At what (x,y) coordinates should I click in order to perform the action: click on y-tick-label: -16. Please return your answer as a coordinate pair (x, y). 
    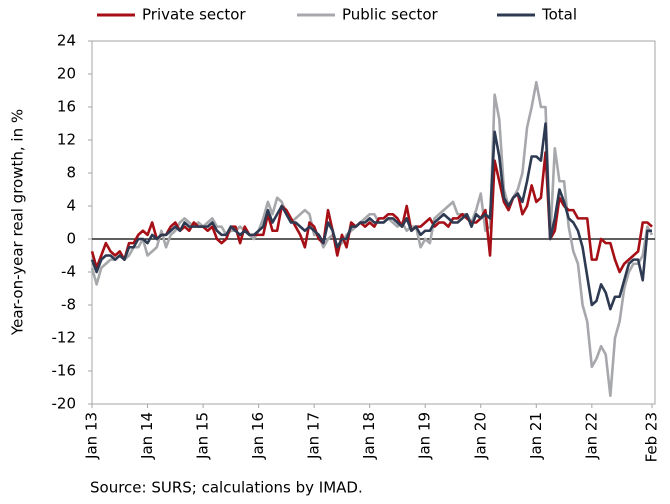
    Looking at the image, I should click on (64, 371).